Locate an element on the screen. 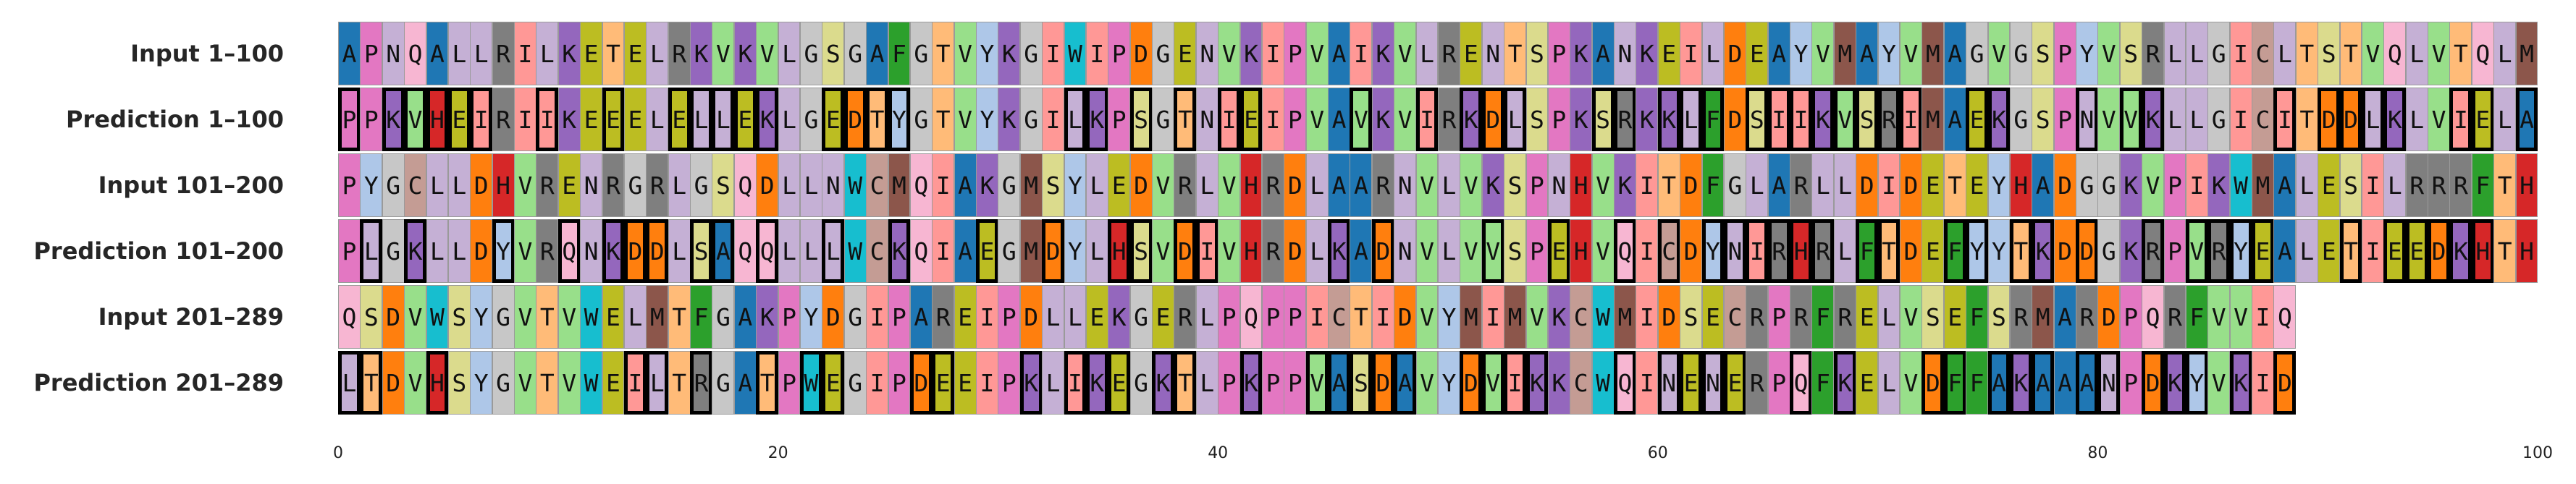 This screenshot has width=2576, height=484. residue-cell: W is located at coordinates (810, 383).